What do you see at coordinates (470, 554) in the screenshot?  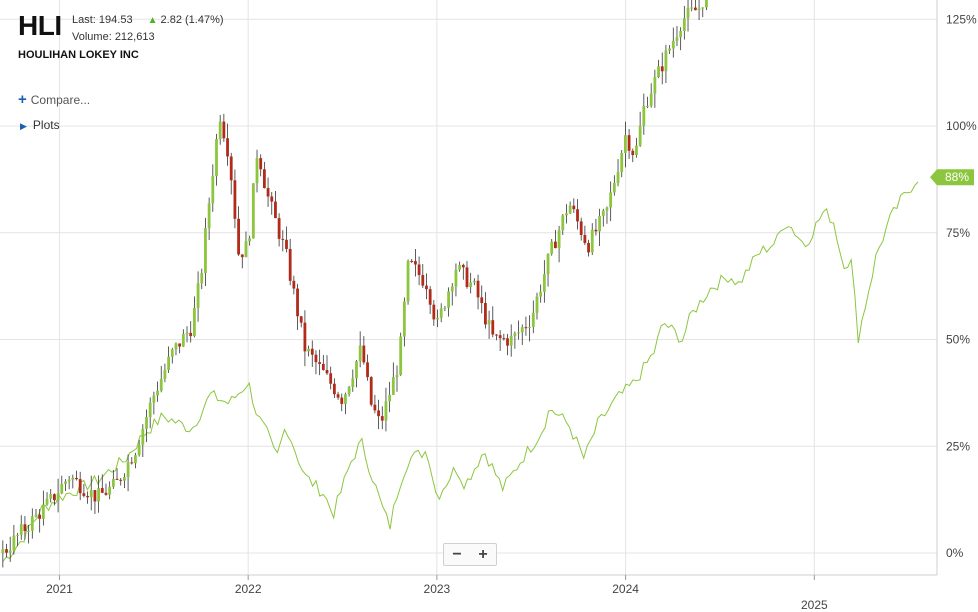 I see `zoom-controls: − +` at bounding box center [470, 554].